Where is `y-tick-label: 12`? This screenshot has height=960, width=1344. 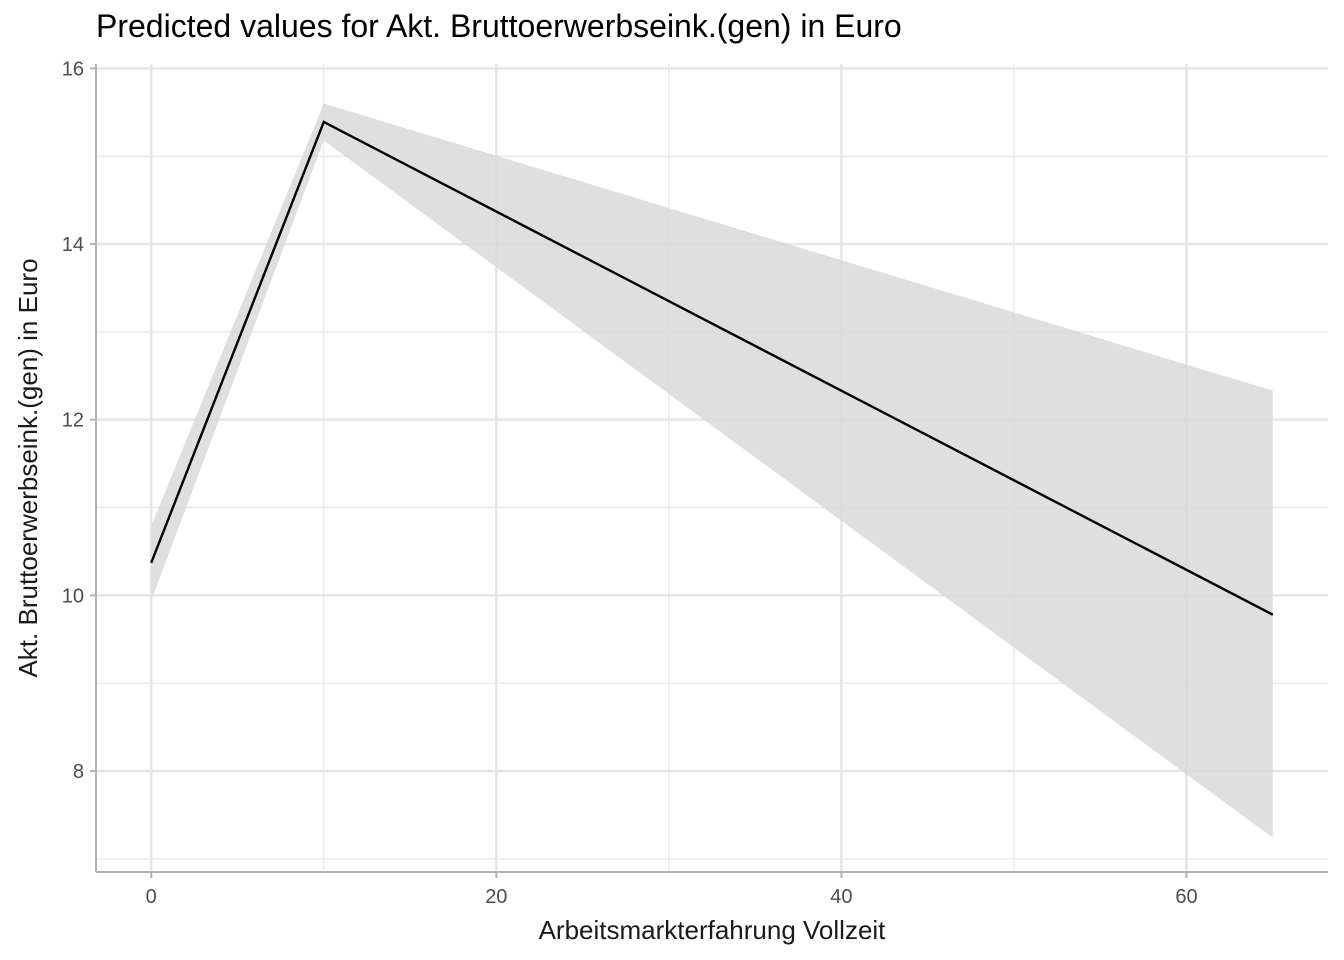 y-tick-label: 12 is located at coordinates (73, 421).